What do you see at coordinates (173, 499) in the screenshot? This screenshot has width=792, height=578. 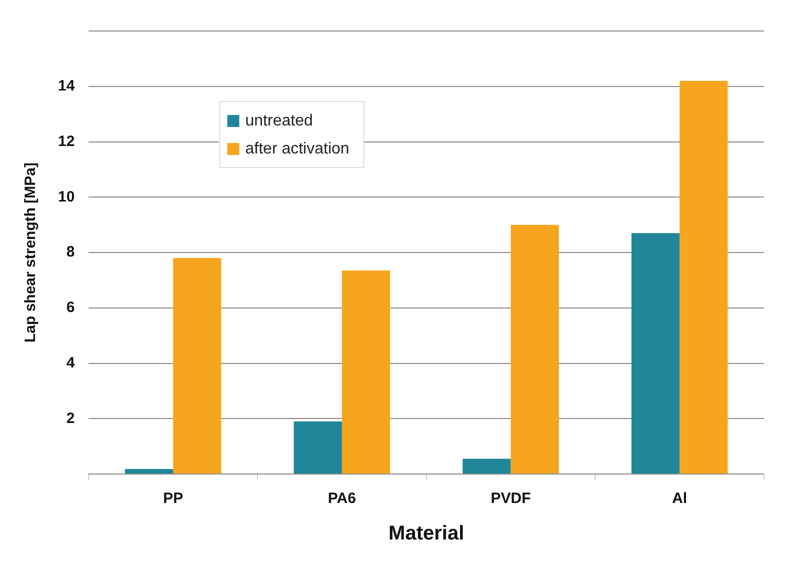 I see `x-tick-label: PP` at bounding box center [173, 499].